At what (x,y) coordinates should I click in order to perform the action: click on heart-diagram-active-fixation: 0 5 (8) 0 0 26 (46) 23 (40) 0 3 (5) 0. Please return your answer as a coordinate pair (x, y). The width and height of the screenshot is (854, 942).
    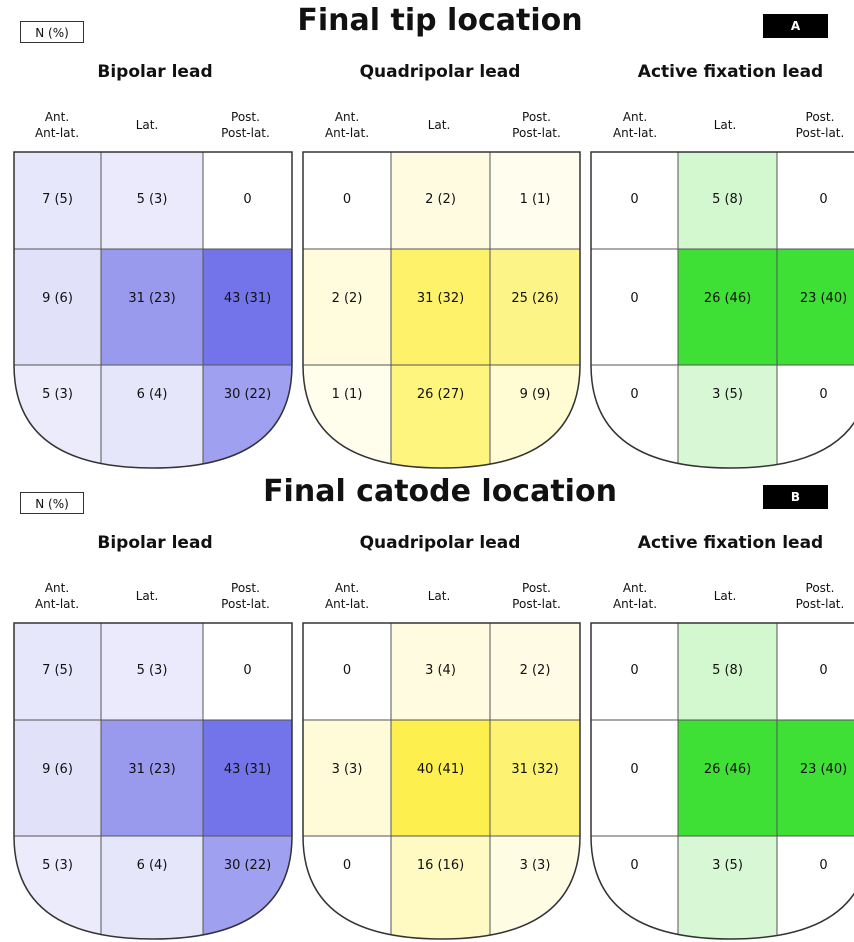
    Looking at the image, I should click on (722, 781).